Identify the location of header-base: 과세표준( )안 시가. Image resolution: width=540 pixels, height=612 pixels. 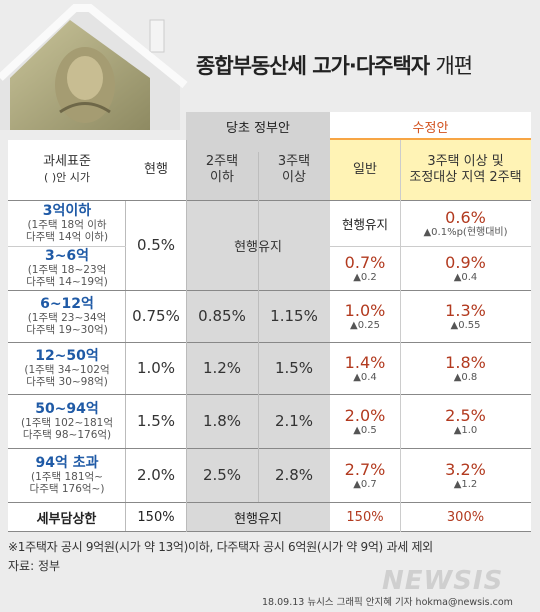
(67, 170).